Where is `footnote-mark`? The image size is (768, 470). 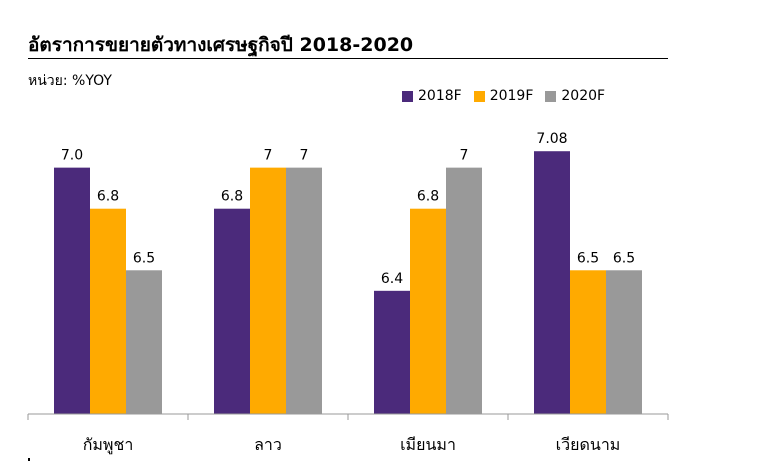 footnote-mark is located at coordinates (29, 459).